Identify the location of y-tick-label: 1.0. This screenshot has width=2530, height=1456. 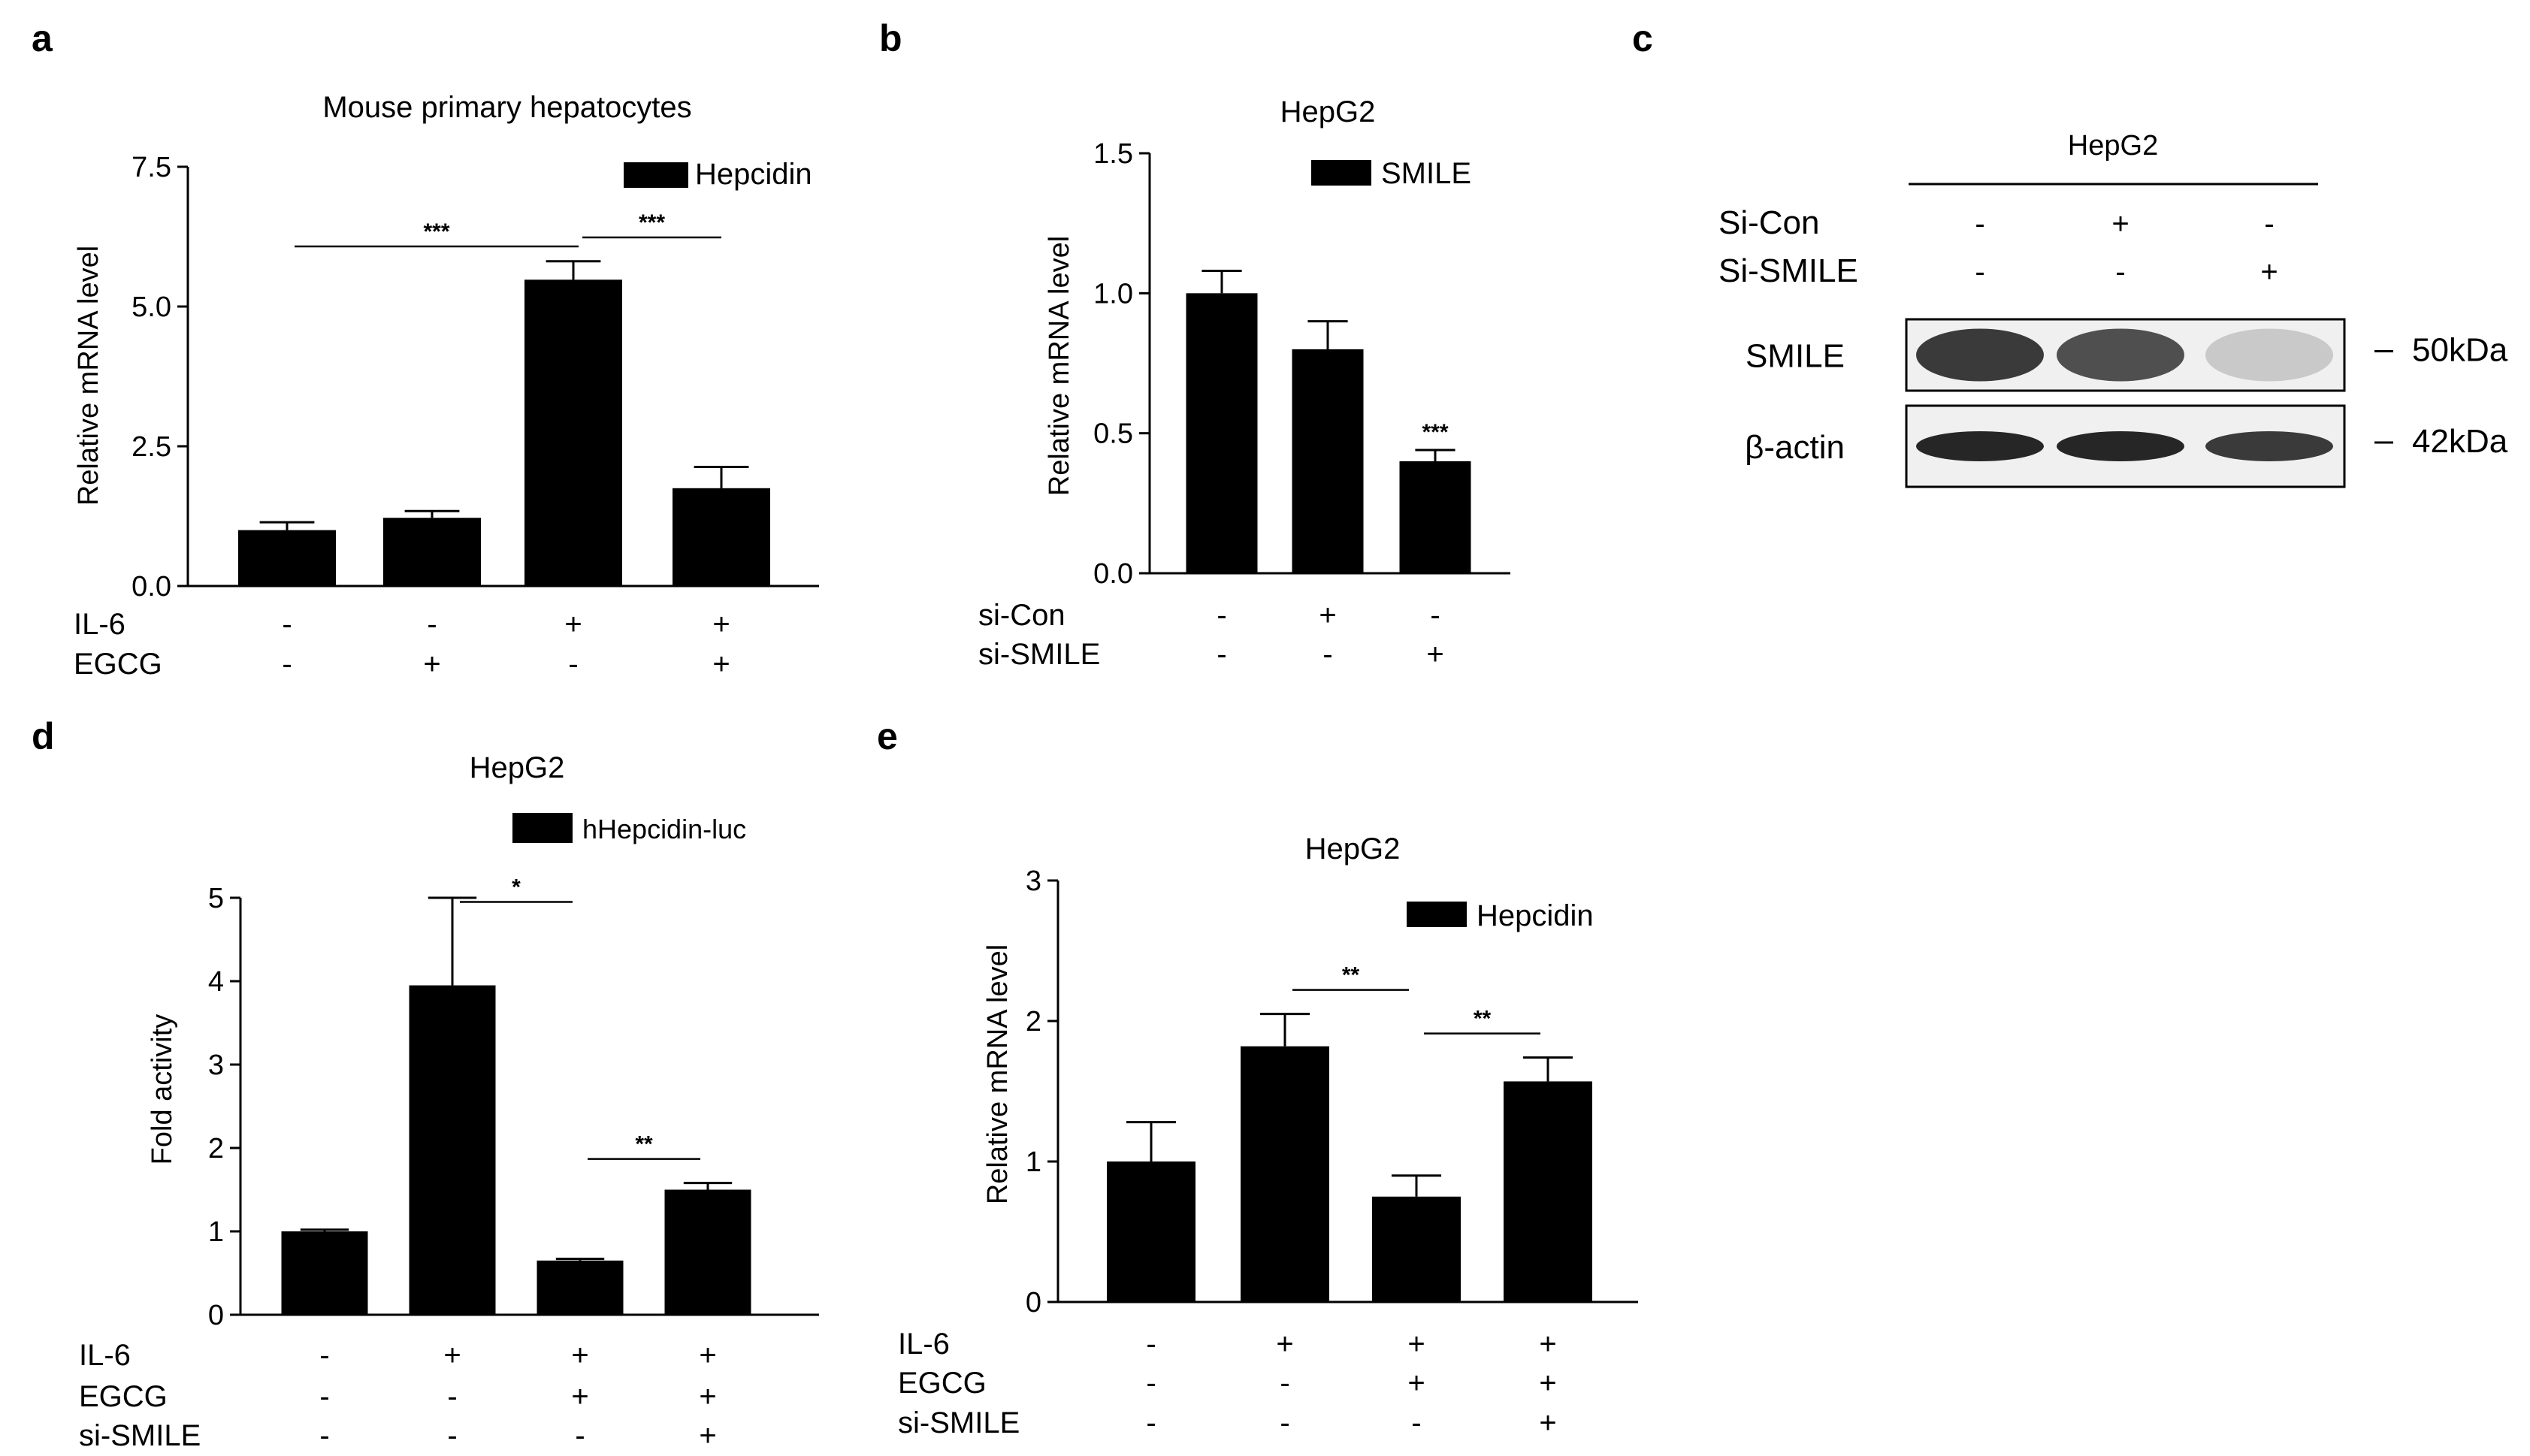
(1113, 294).